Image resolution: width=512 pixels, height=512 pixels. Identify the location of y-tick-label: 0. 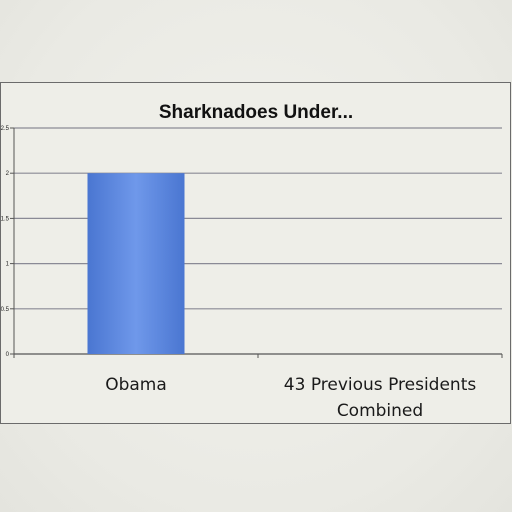
(8, 355).